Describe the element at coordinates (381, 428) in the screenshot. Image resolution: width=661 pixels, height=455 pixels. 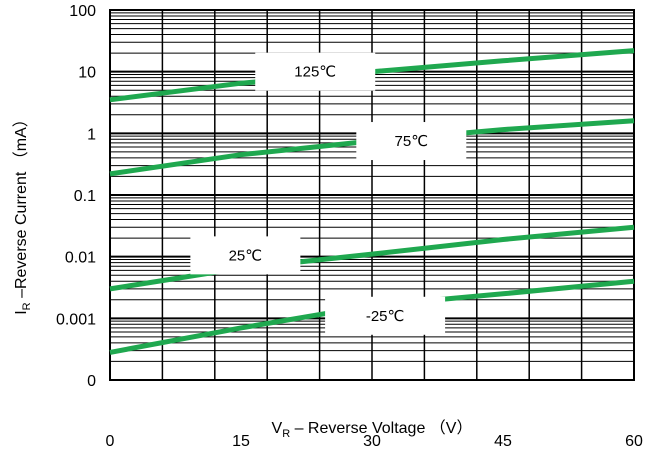
I see `x-axis-label-rest: – Reverse Voltage （V）` at that location.